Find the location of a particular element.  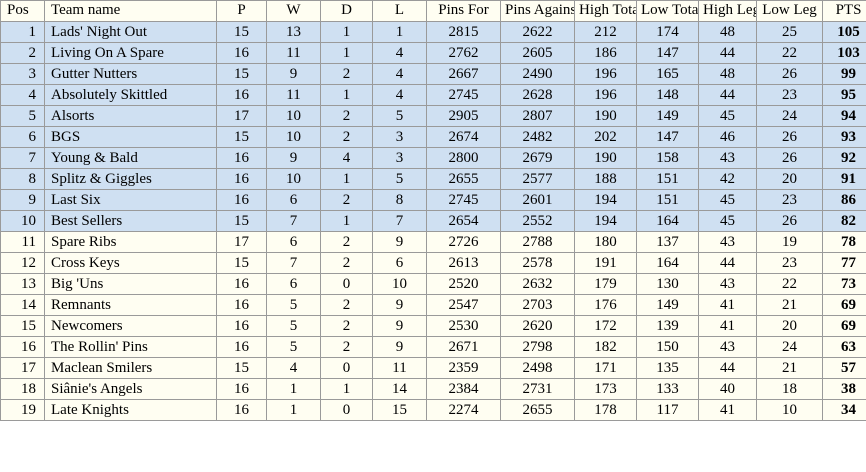

table-row: 6BGS15102326742482202147462693178.3 is located at coordinates (433, 137).